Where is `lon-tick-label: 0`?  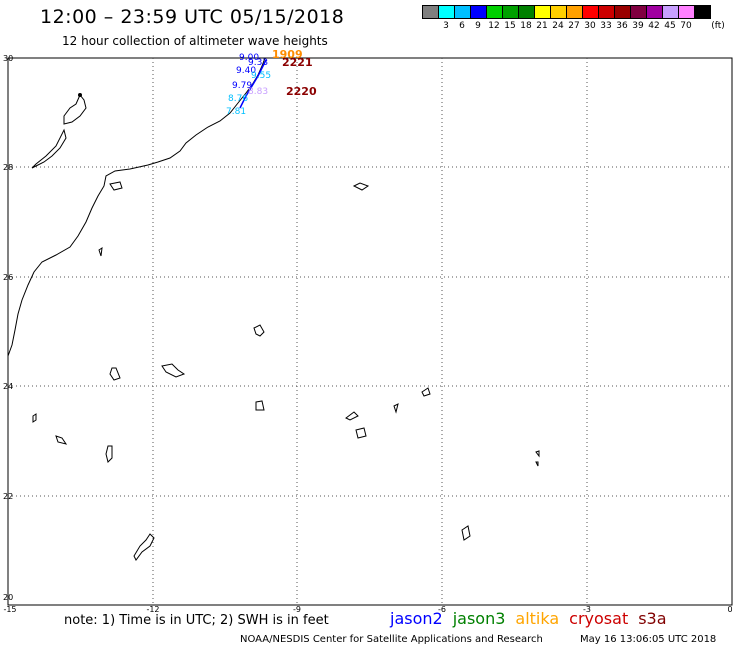
lon-tick-label: 0 is located at coordinates (729, 609).